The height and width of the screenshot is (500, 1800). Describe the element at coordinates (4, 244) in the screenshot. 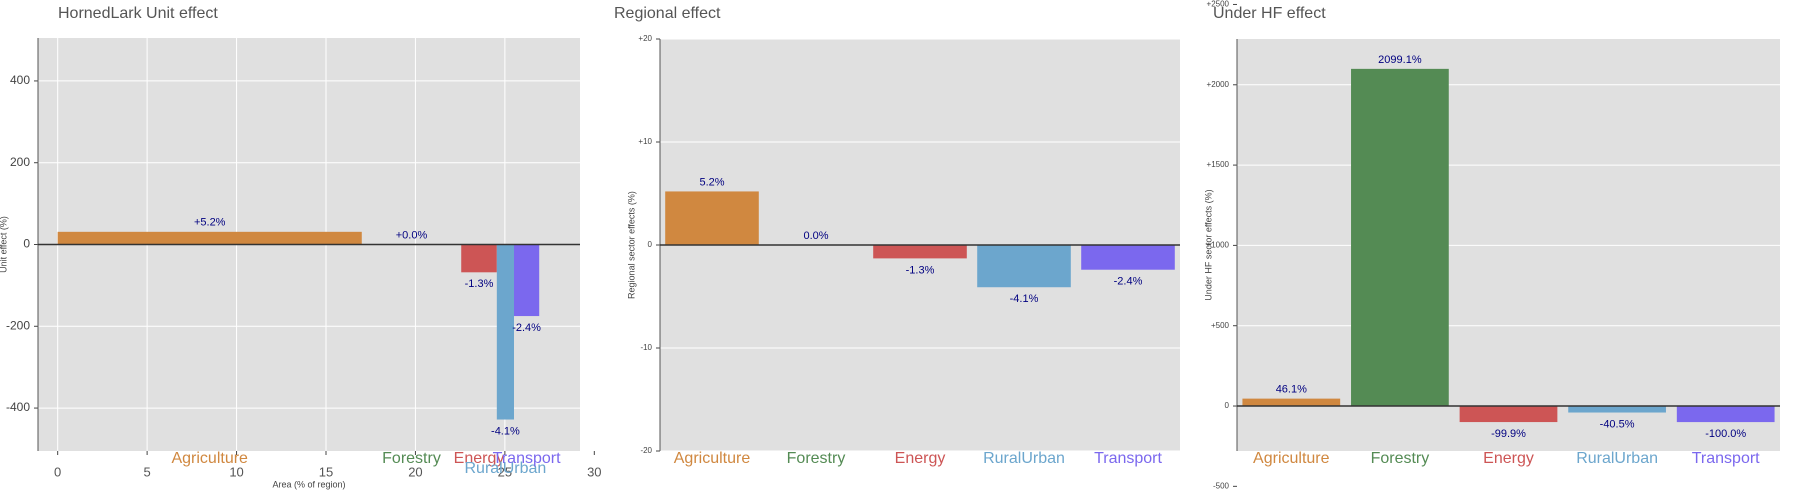

I see `y-axis-title: Unit effect (%)` at that location.